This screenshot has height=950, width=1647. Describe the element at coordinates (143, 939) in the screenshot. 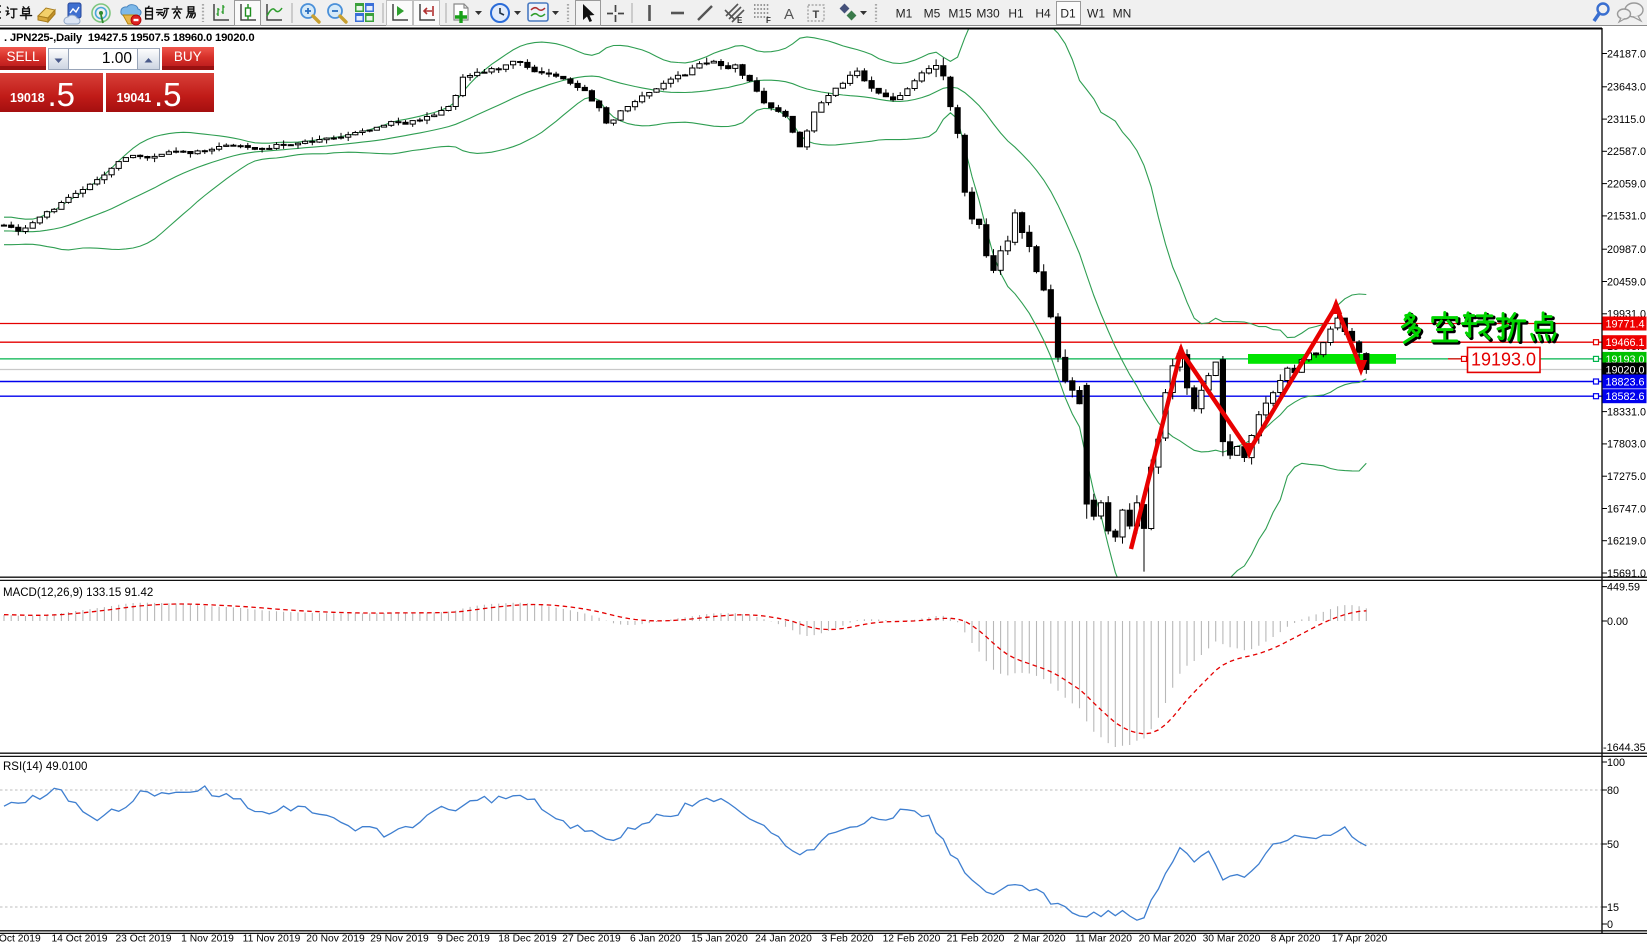

I see `svg-text: 23 Oct 2019` at that location.